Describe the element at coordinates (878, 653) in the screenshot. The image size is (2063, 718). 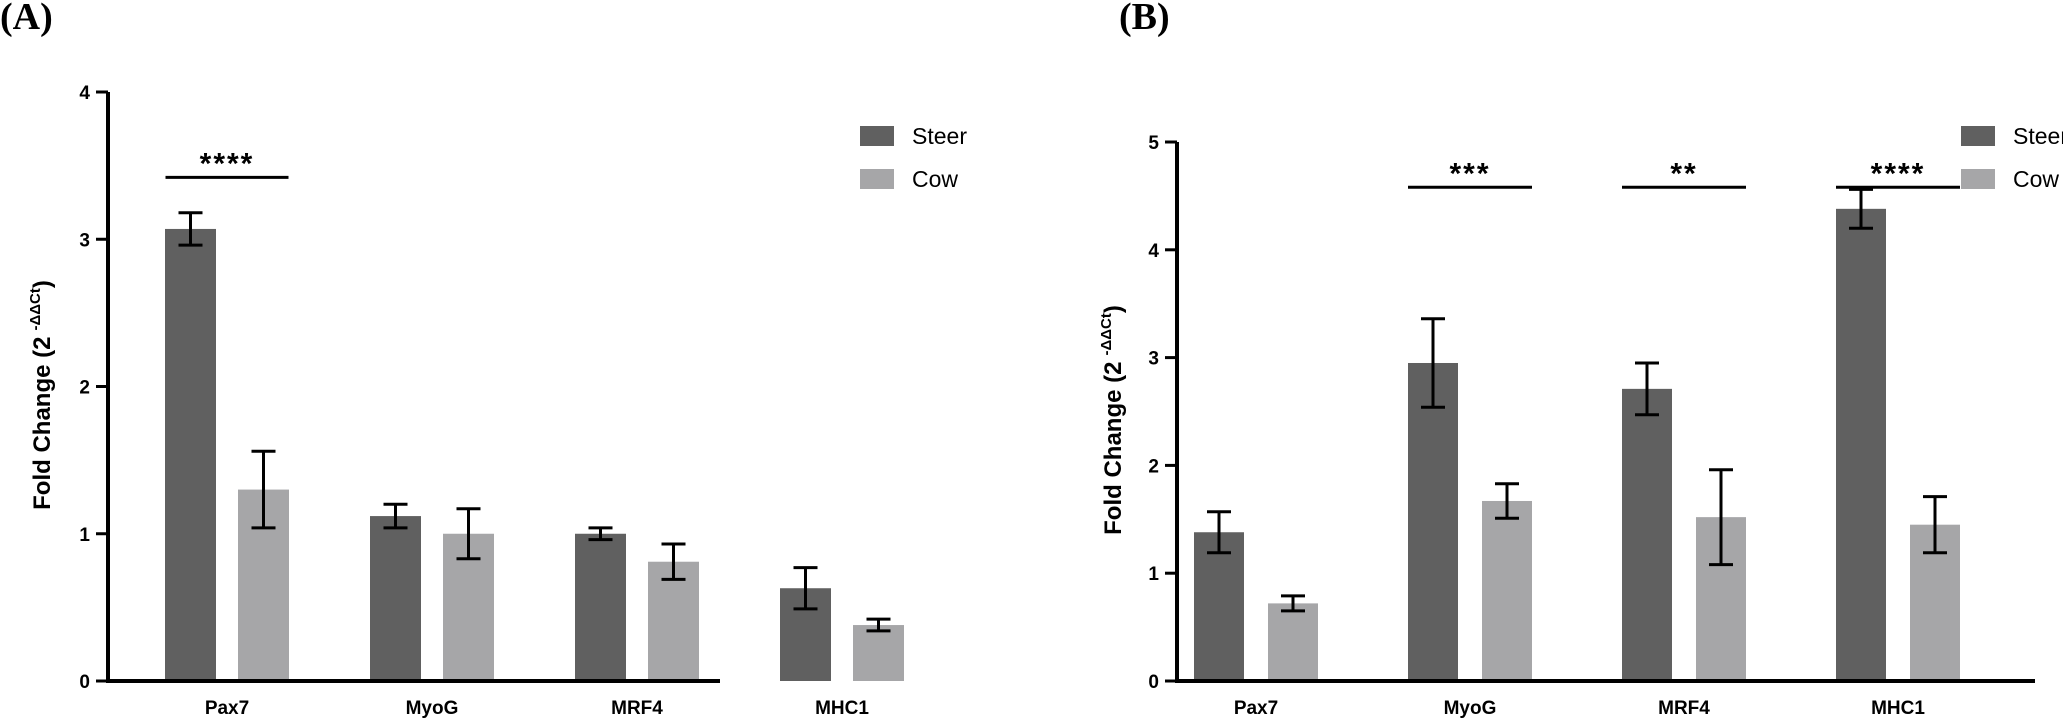
I see `bar-cow-mhc1` at that location.